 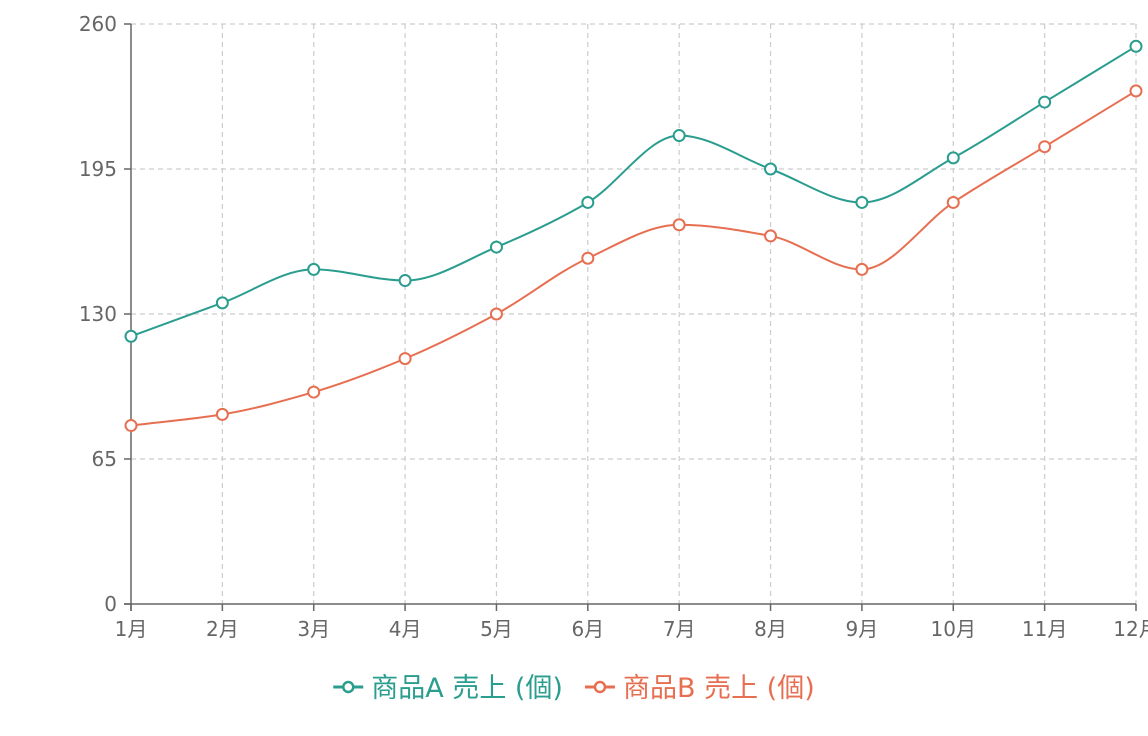 What do you see at coordinates (770, 629) in the screenshot?
I see `x-tick-label: 8月` at bounding box center [770, 629].